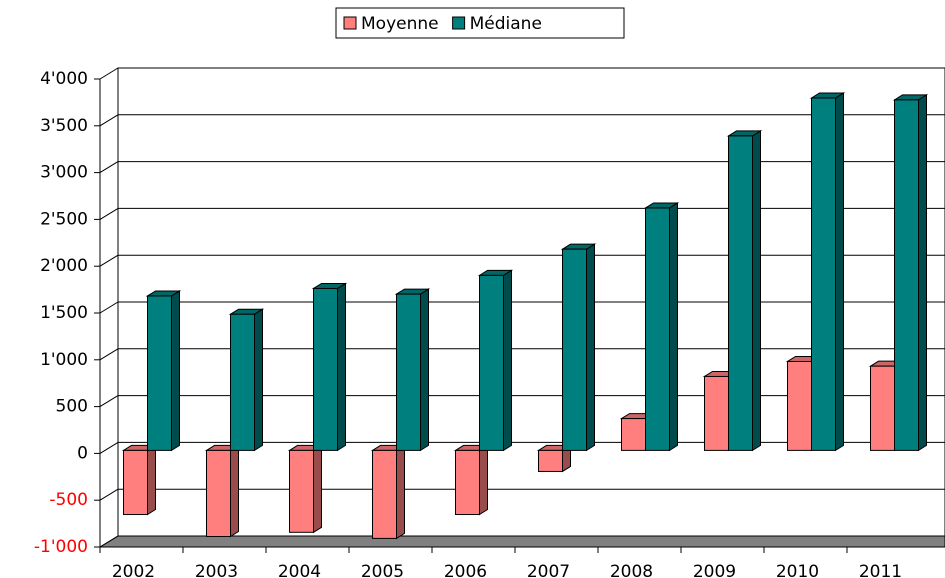  What do you see at coordinates (382, 570) in the screenshot?
I see `x-tick-label: 2005` at bounding box center [382, 570].